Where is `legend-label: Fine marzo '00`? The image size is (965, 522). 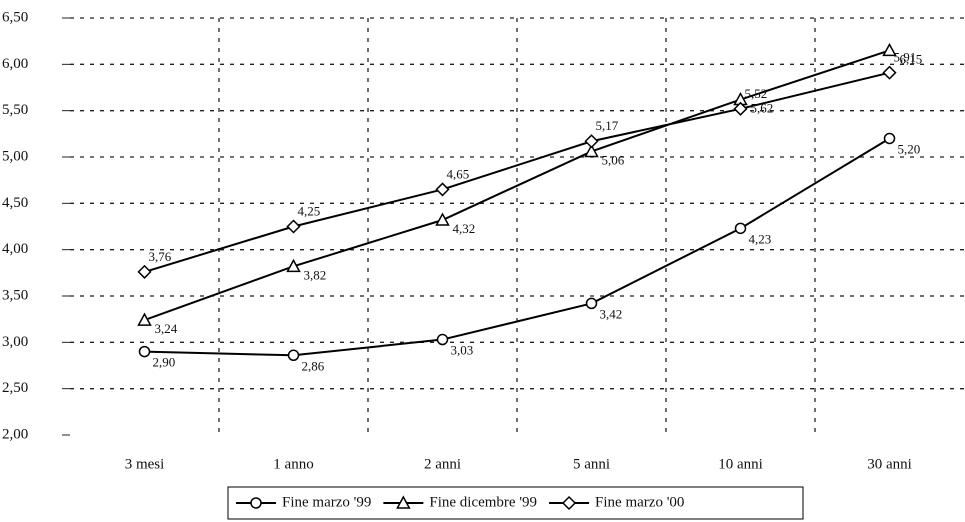
legend-label: Fine marzo '00 is located at coordinates (639, 502).